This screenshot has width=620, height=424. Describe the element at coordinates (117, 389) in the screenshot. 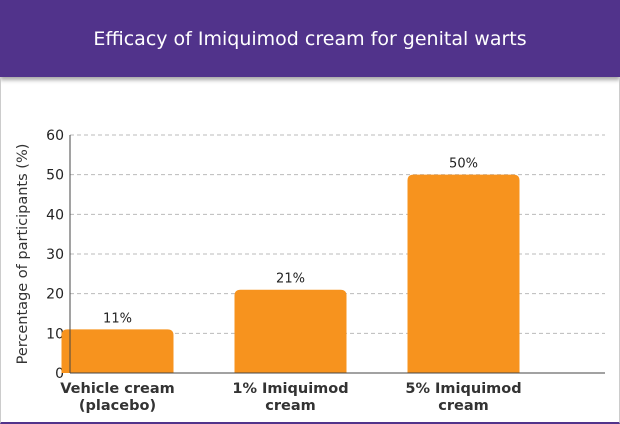

I see `x-tick-label: Vehicle cream` at that location.